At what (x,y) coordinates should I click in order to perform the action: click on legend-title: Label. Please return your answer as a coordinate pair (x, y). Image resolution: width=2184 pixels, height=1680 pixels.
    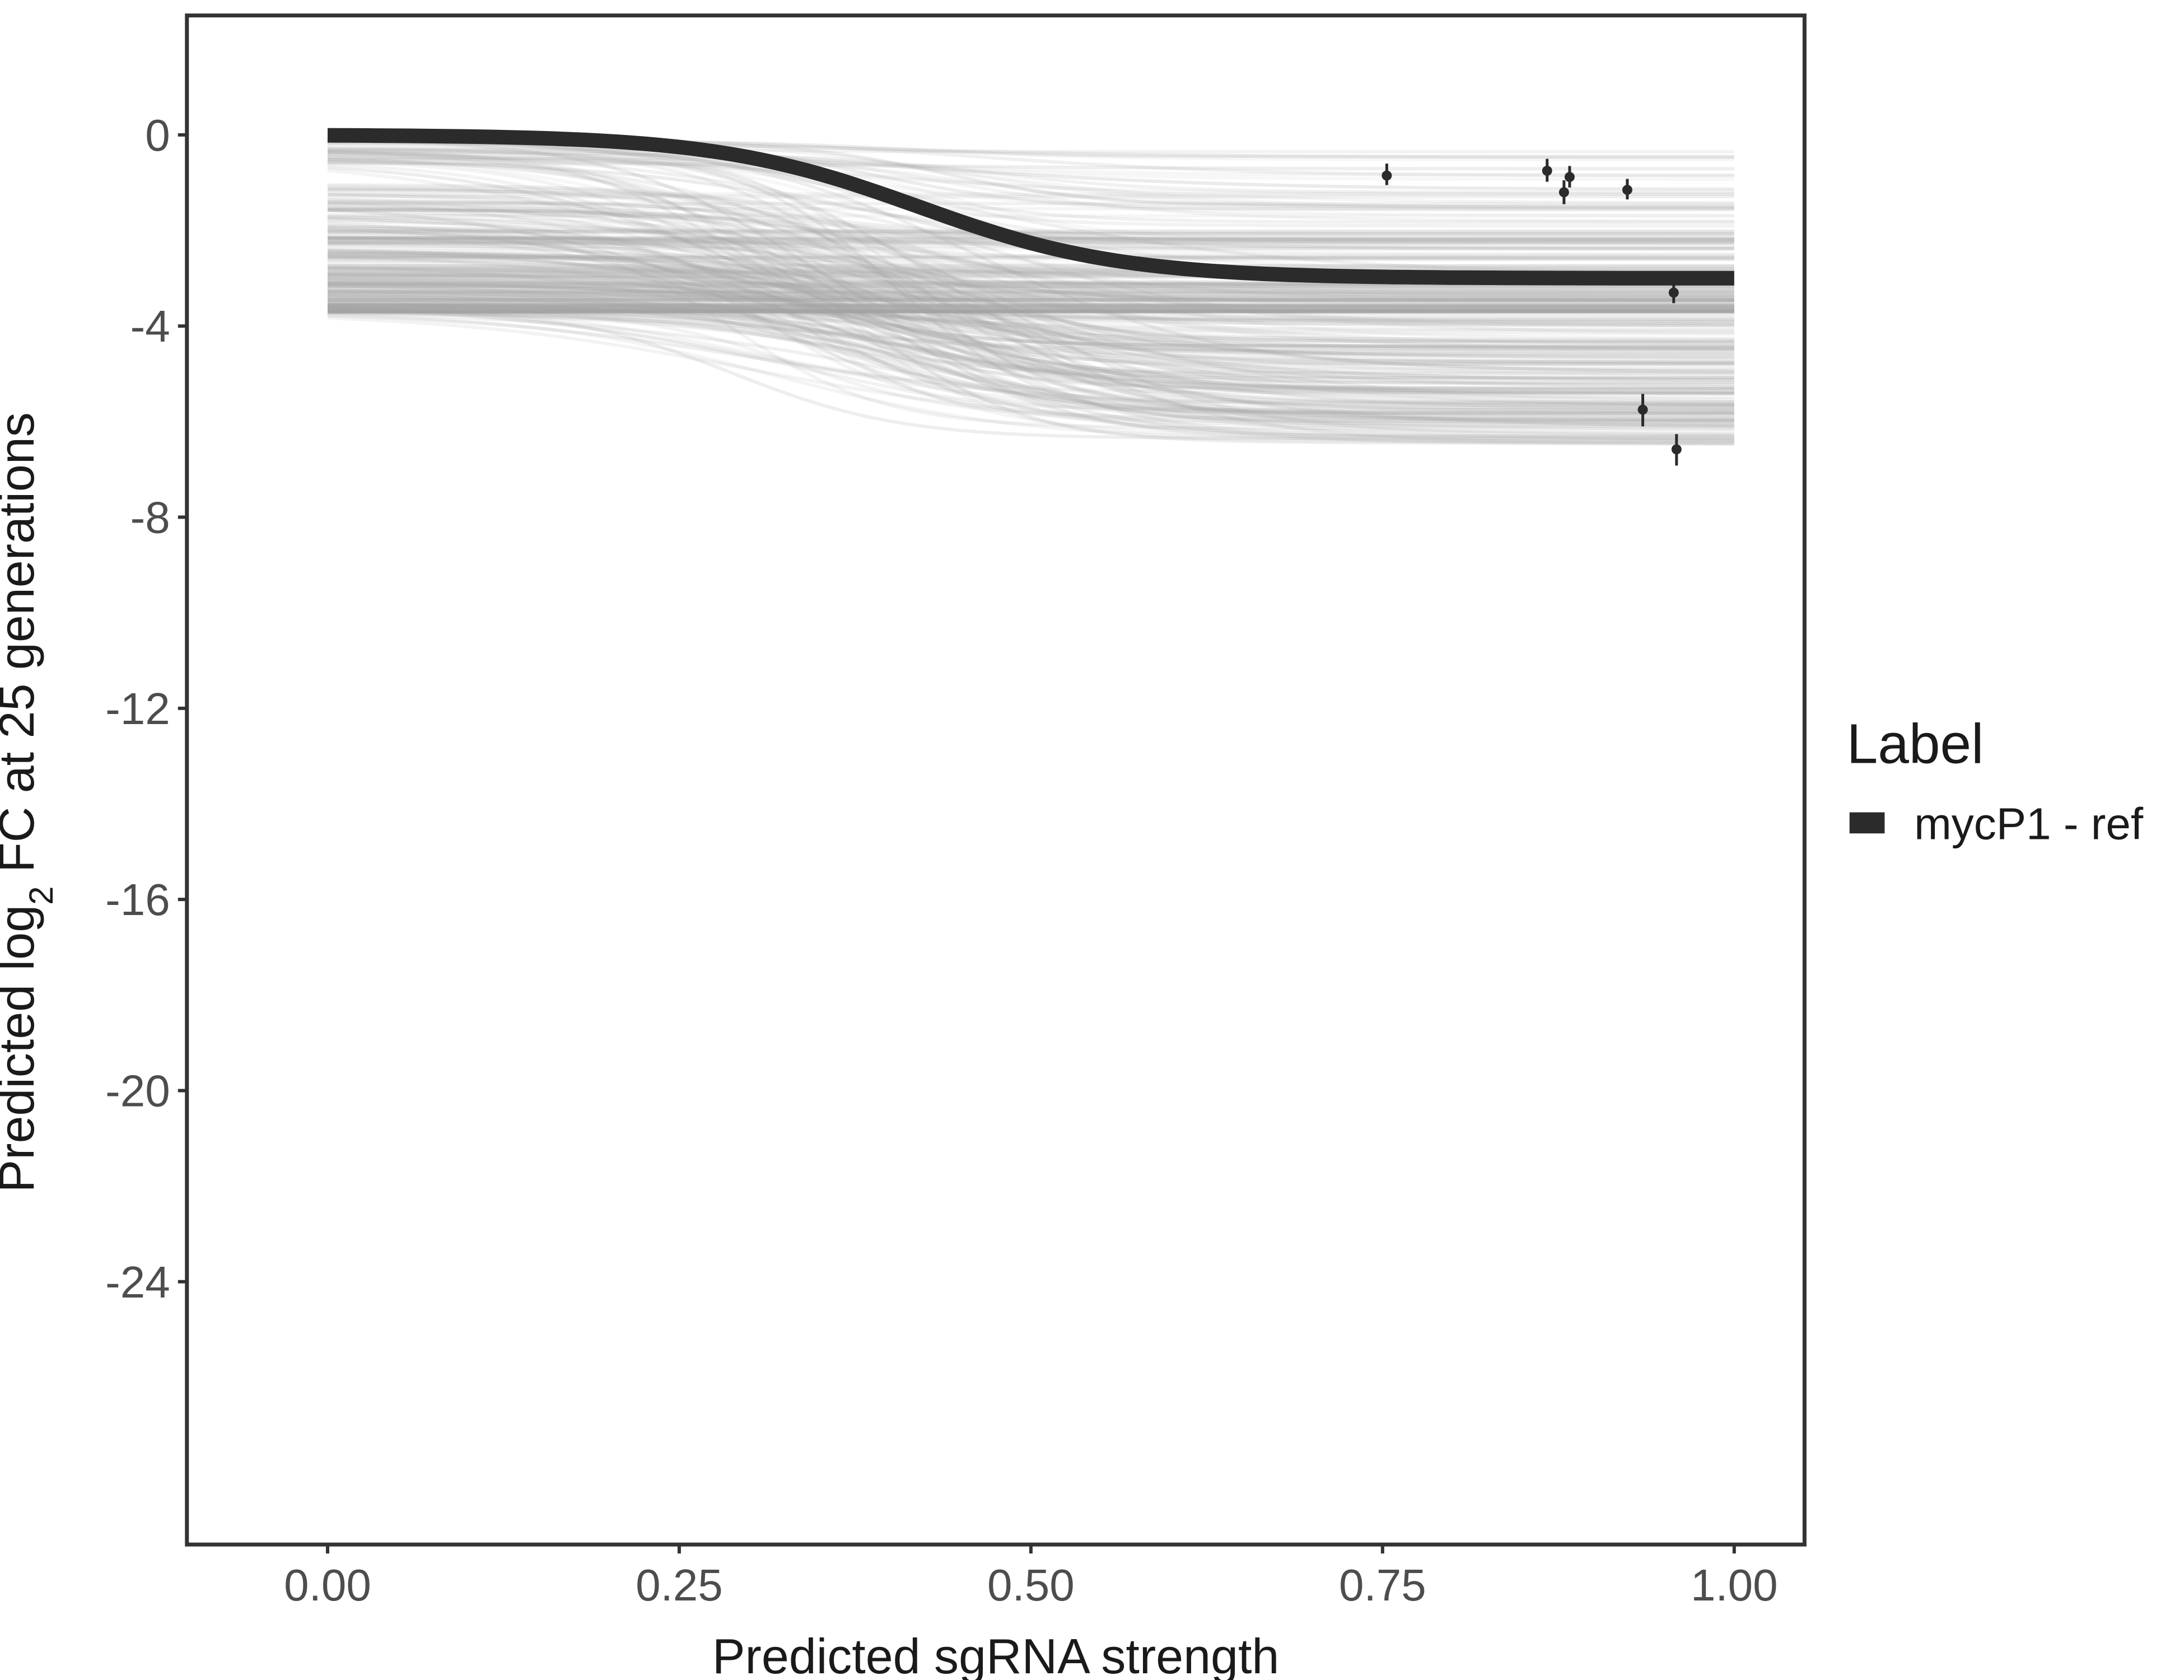
    Looking at the image, I should click on (1916, 745).